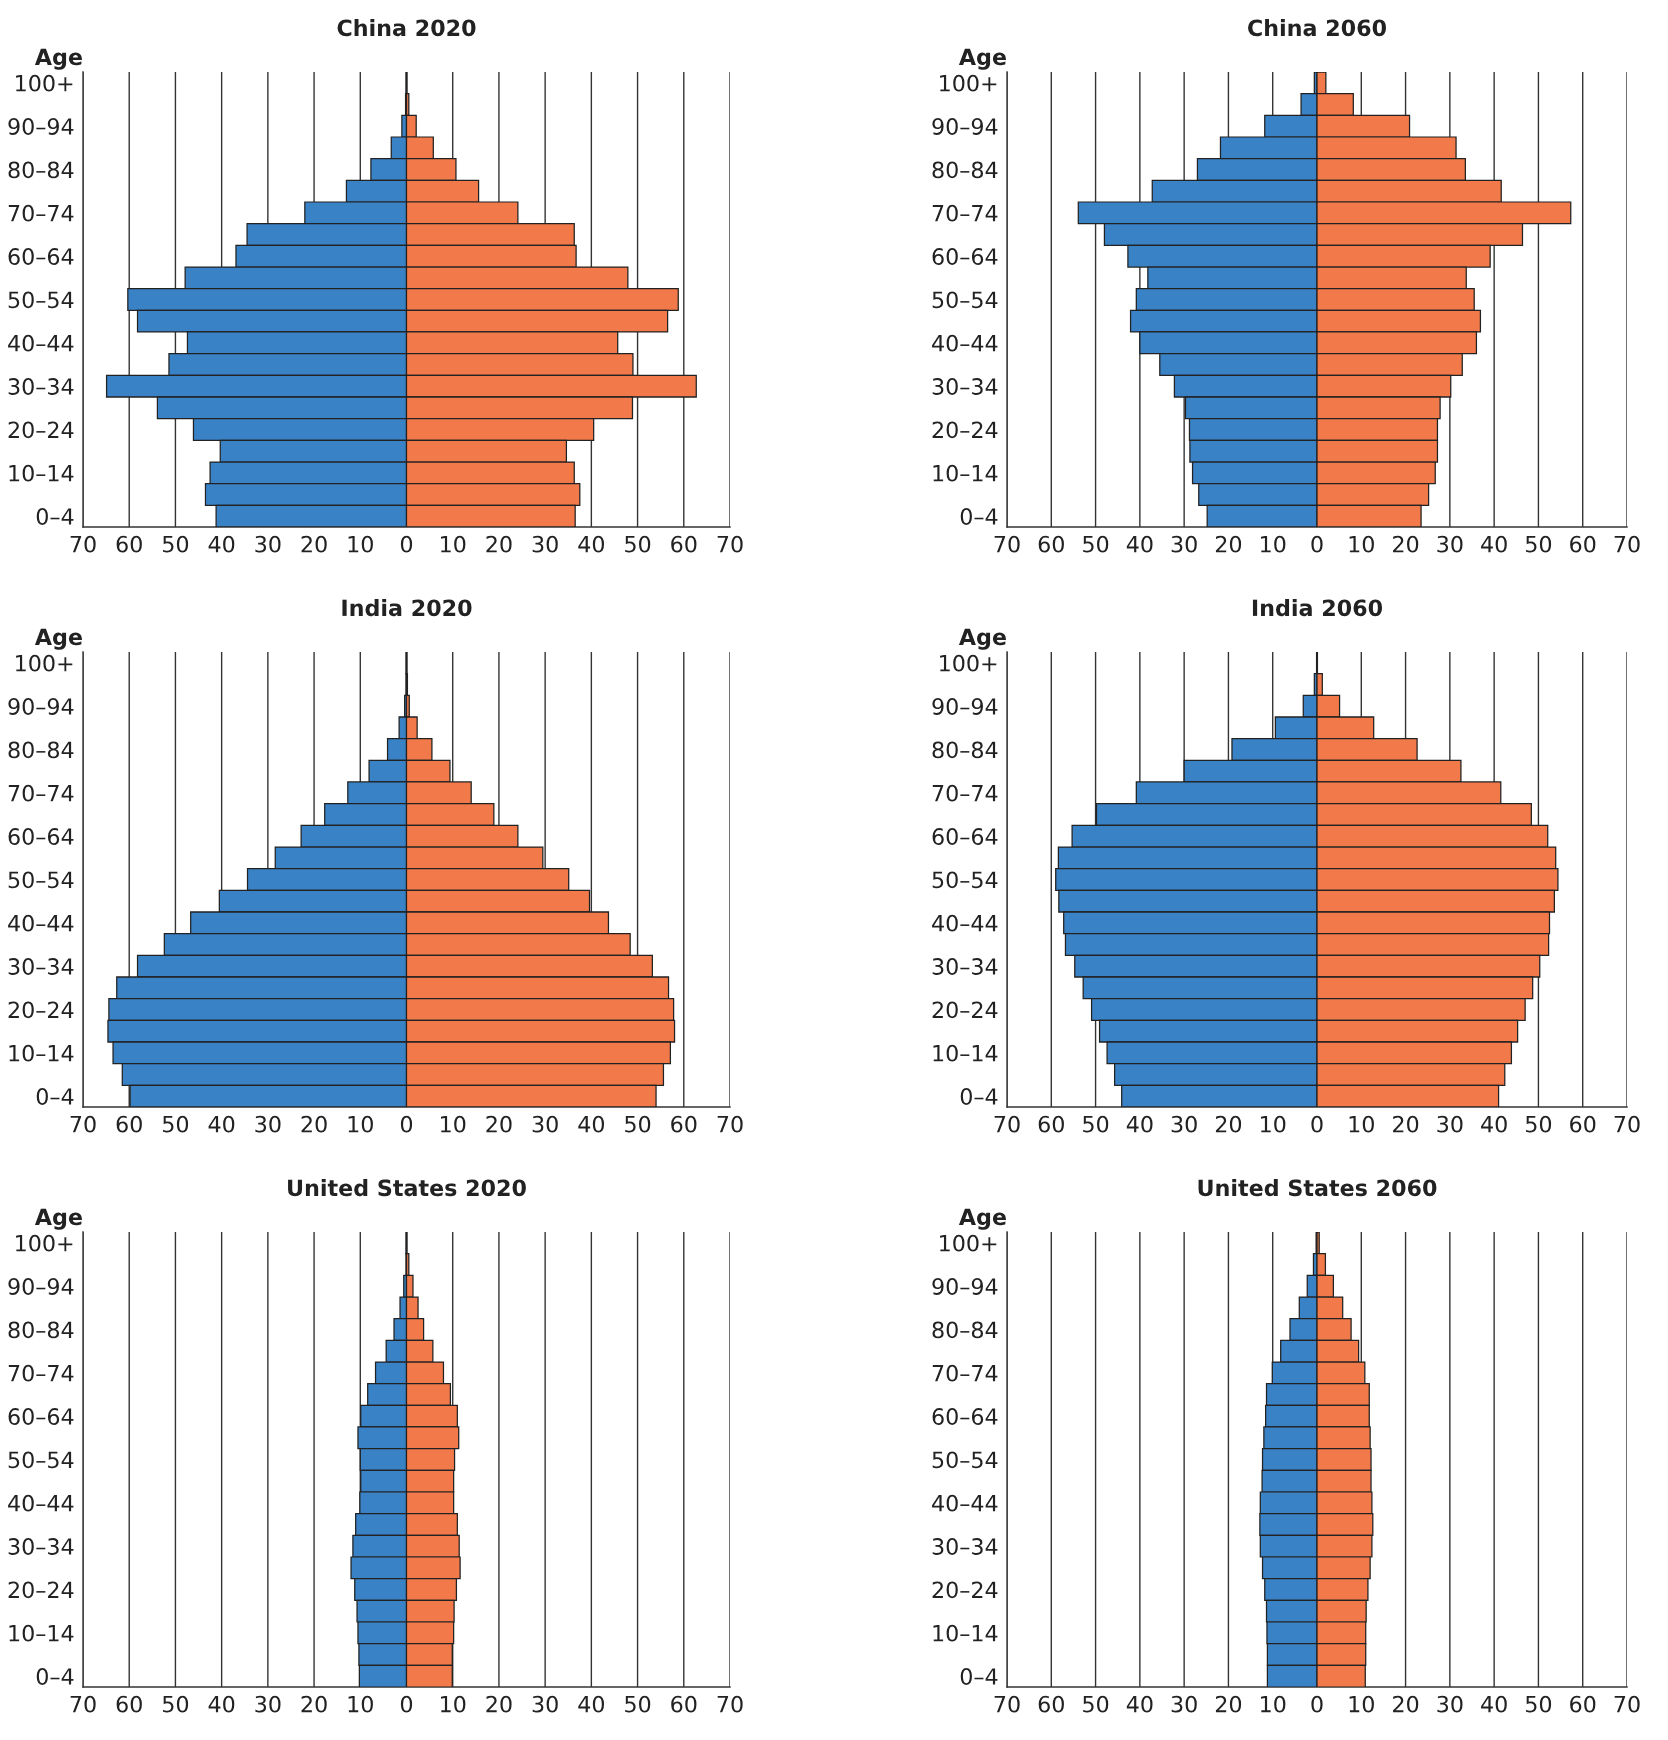  Describe the element at coordinates (407, 1188) in the screenshot. I see `chart-title: United States 2020` at that location.